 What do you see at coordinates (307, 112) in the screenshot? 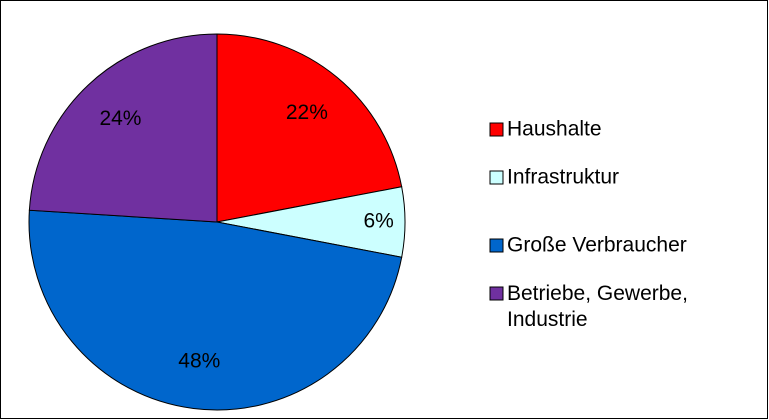
I see `slice-label: 22%` at bounding box center [307, 112].